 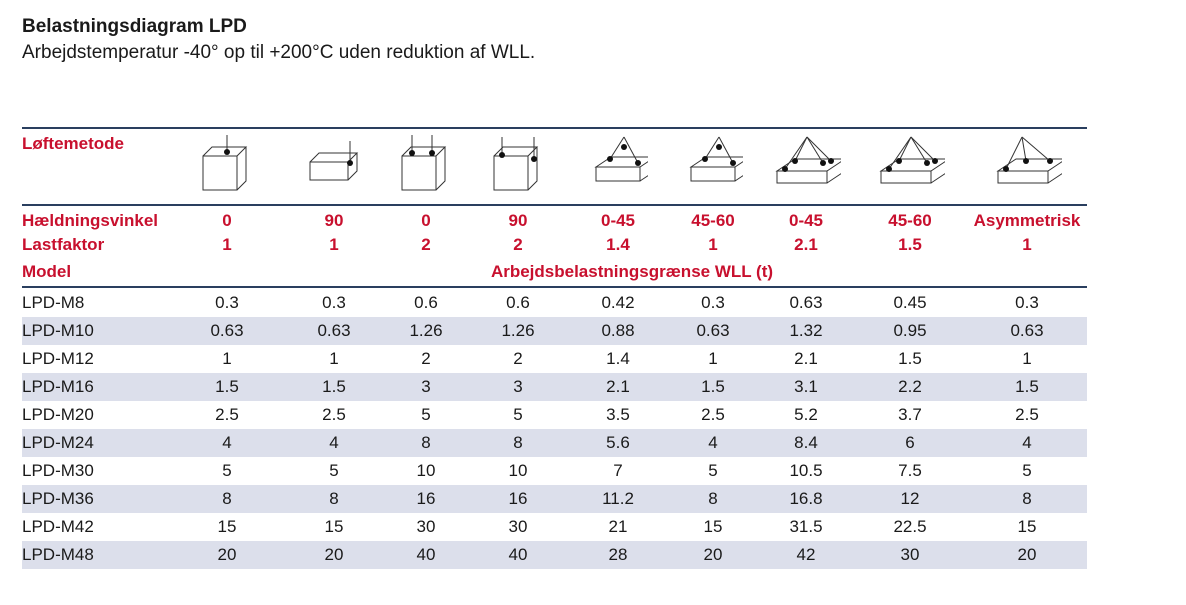 What do you see at coordinates (806, 330) in the screenshot?
I see `wll-cell: 1.32` at bounding box center [806, 330].